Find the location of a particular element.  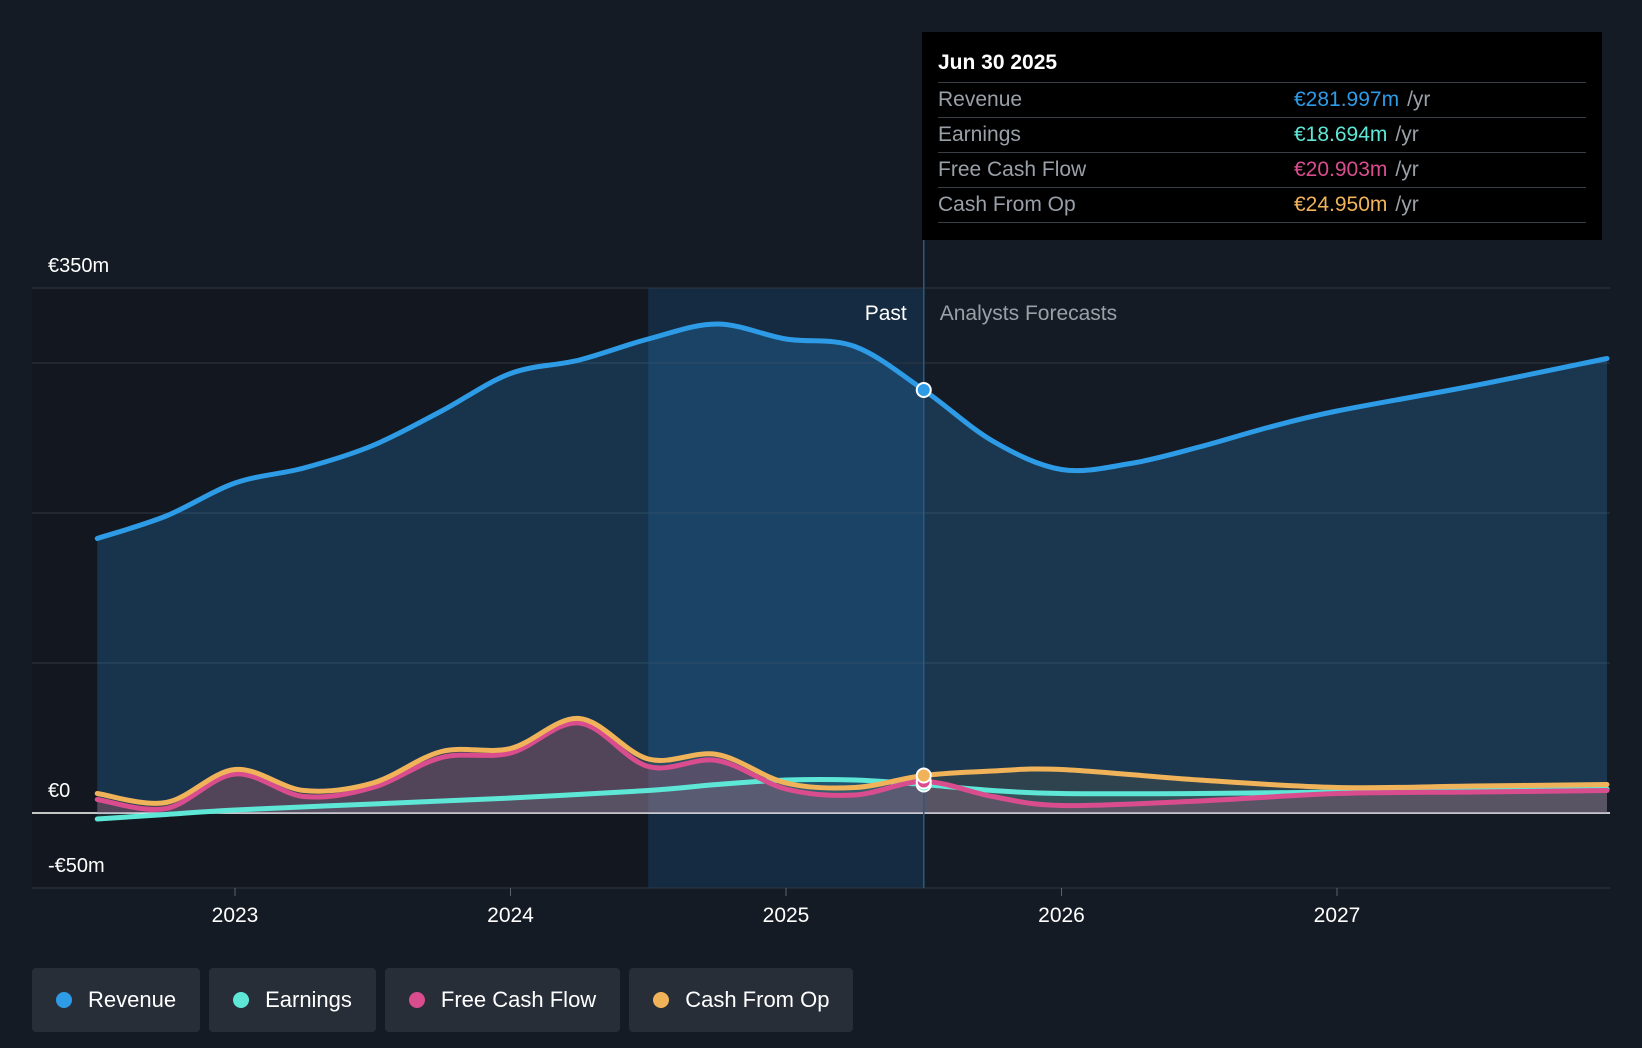

legend-item-cash-from-op: Cash From Op is located at coordinates (741, 1000).